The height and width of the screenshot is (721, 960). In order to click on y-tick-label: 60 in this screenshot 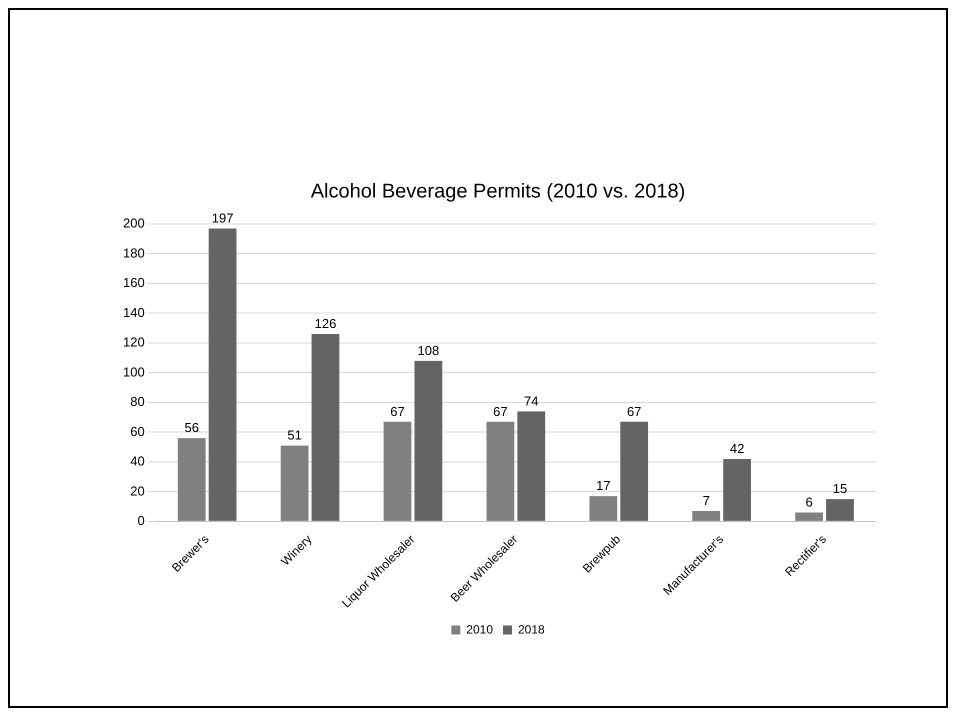, I will do `click(137, 431)`.